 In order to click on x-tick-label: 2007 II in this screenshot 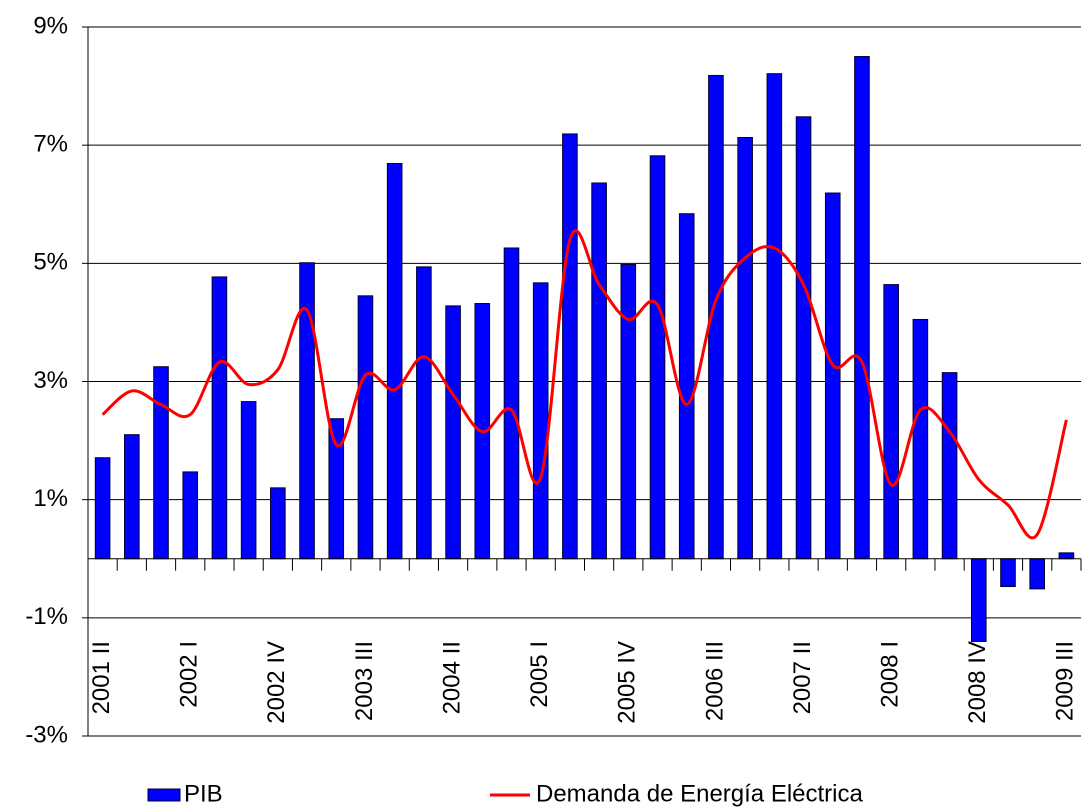, I will do `click(802, 677)`.